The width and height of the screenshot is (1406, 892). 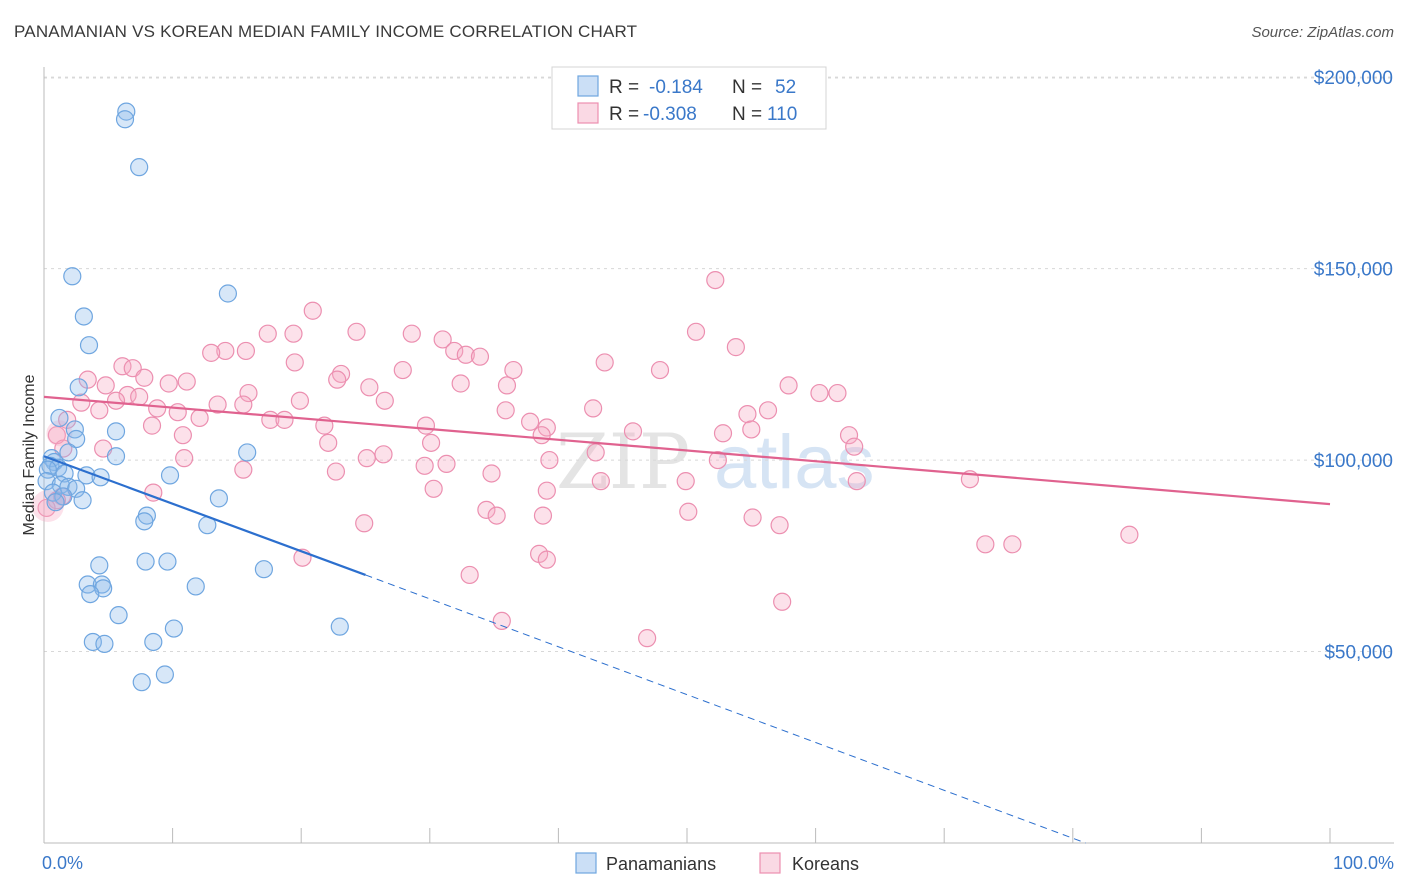 I want to click on x-ticks, so click(x=687, y=835).